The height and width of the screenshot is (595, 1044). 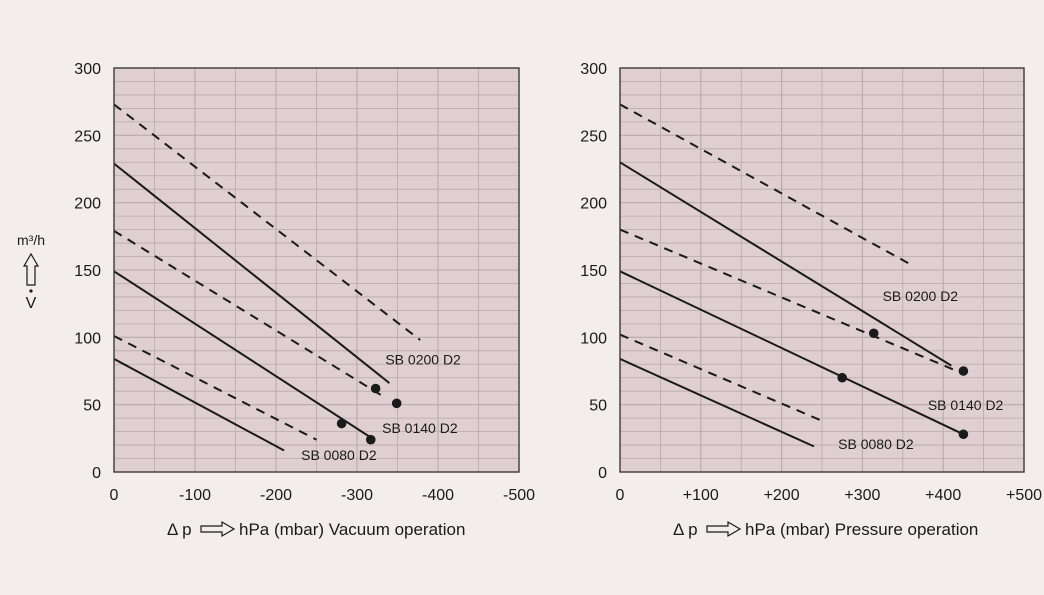 What do you see at coordinates (861, 529) in the screenshot?
I see `x-axis-title: hPa (mbar) Pressure operation` at bounding box center [861, 529].